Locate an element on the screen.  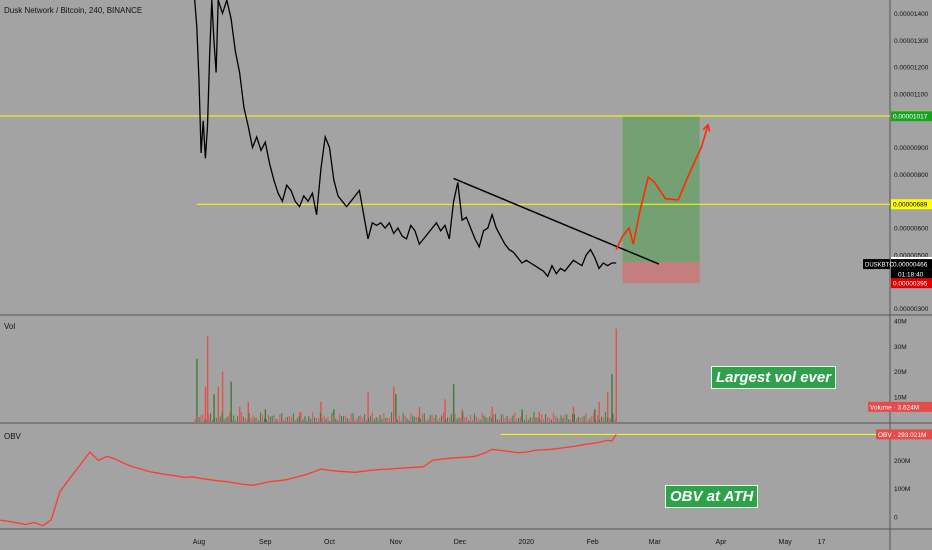
price-tick-label: 0.00000300 is located at coordinates (911, 309).